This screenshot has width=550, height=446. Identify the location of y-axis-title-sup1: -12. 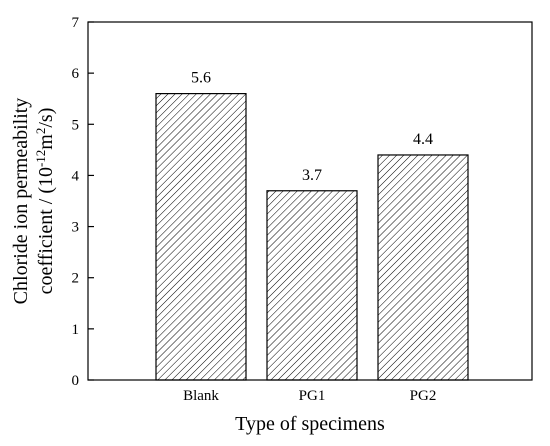
(40, 158).